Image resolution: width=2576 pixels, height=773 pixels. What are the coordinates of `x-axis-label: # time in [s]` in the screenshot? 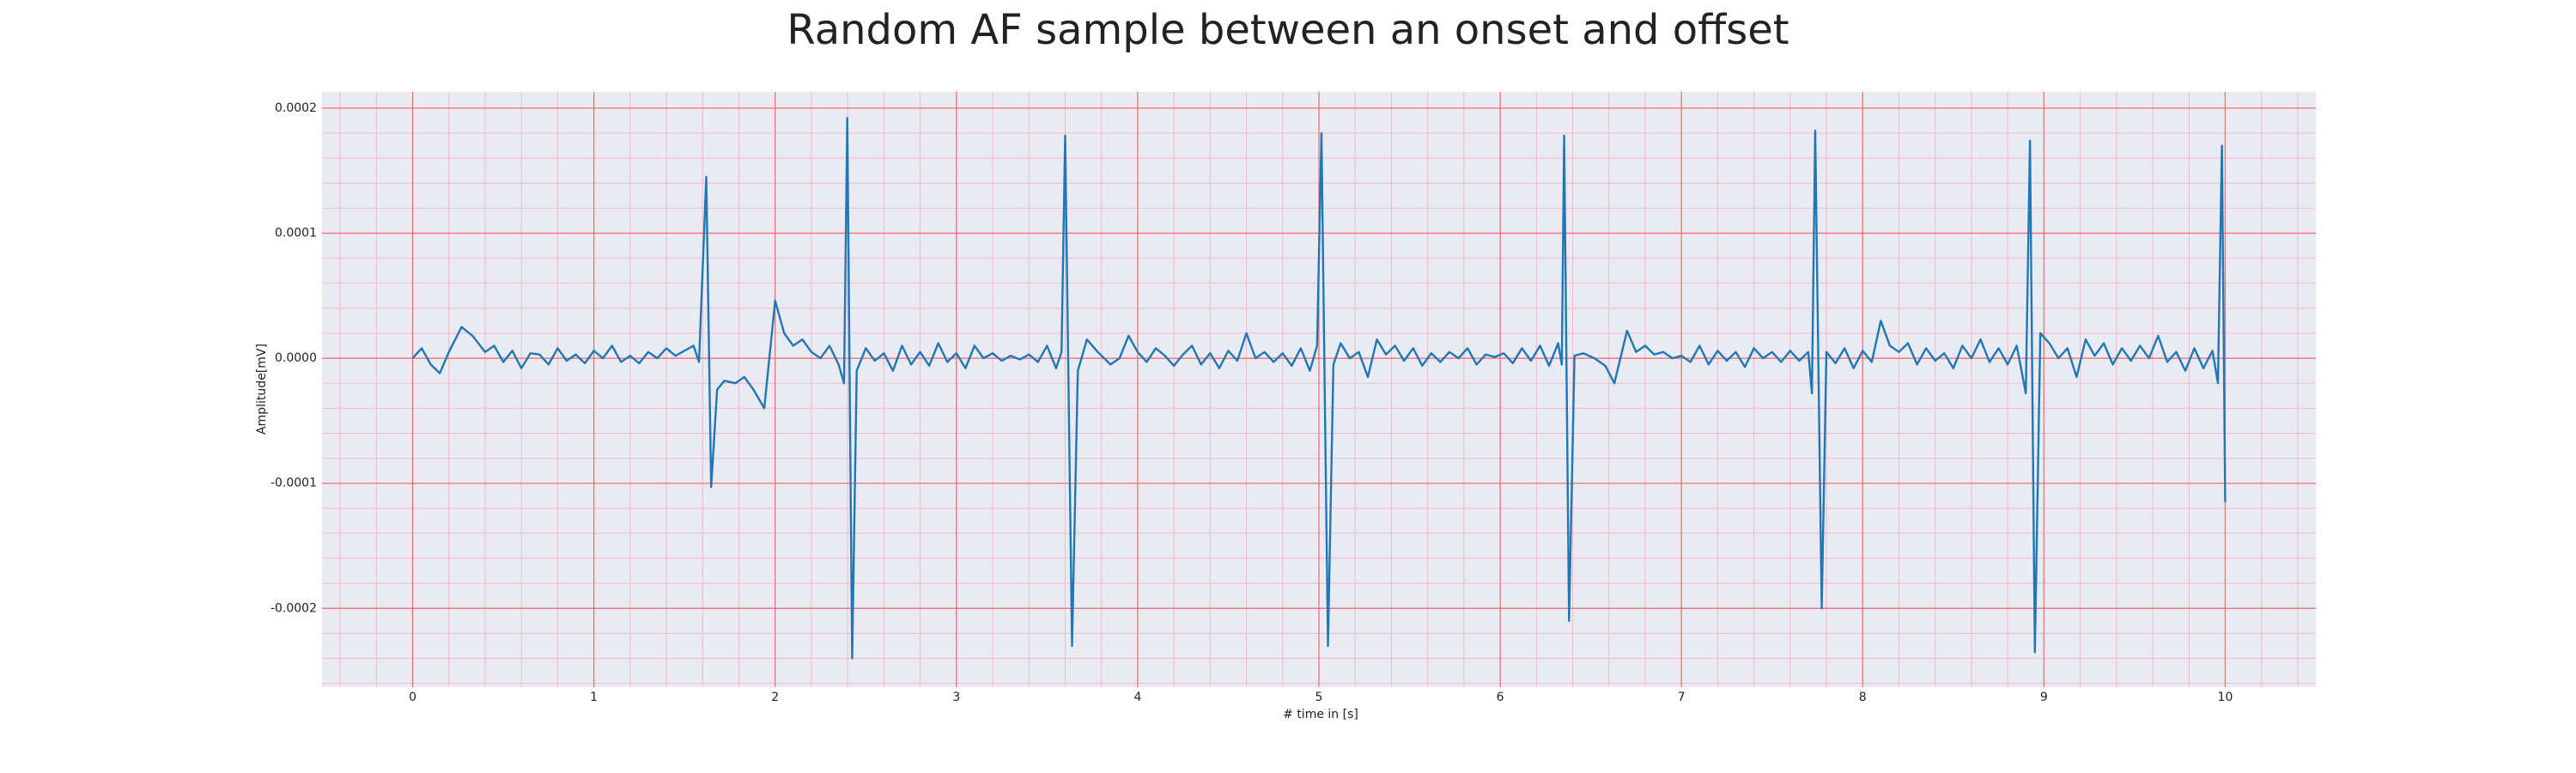 It's located at (1320, 714).